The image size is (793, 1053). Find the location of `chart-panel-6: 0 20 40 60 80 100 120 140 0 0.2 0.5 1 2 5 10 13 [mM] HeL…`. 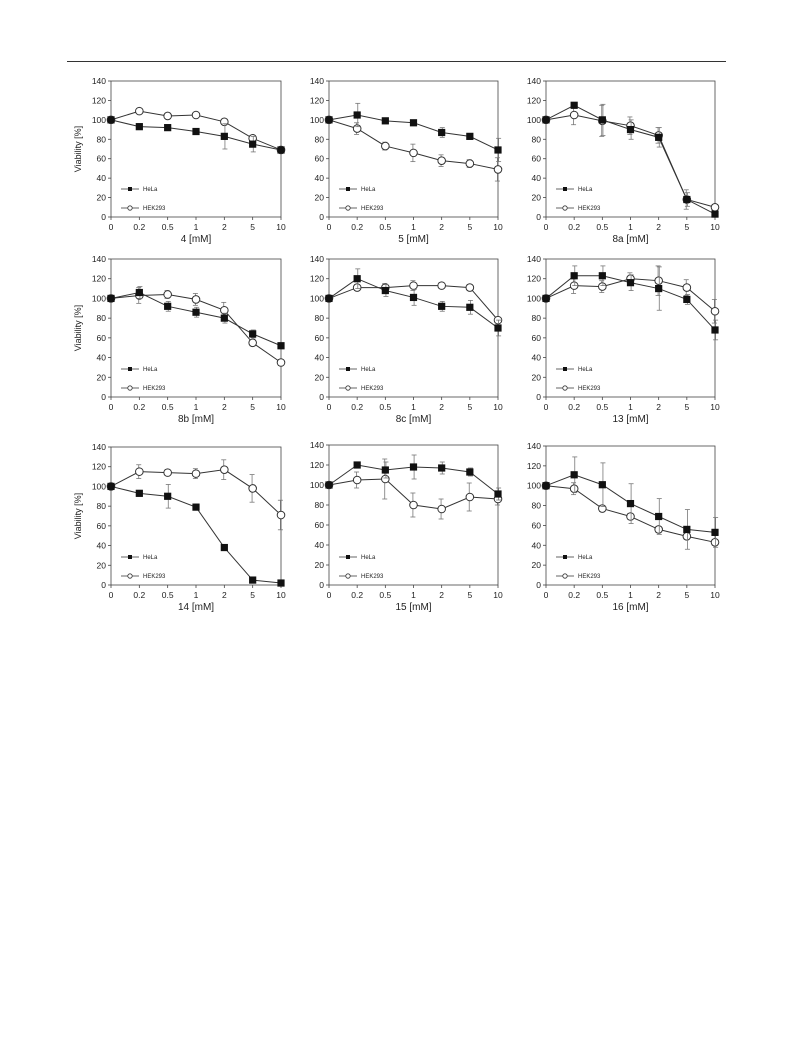

chart-panel-6: 0 20 40 60 80 100 120 140 0 0.2 0.5 1 2 5 10 13 [mM] HeL… is located at coordinates (623, 339).